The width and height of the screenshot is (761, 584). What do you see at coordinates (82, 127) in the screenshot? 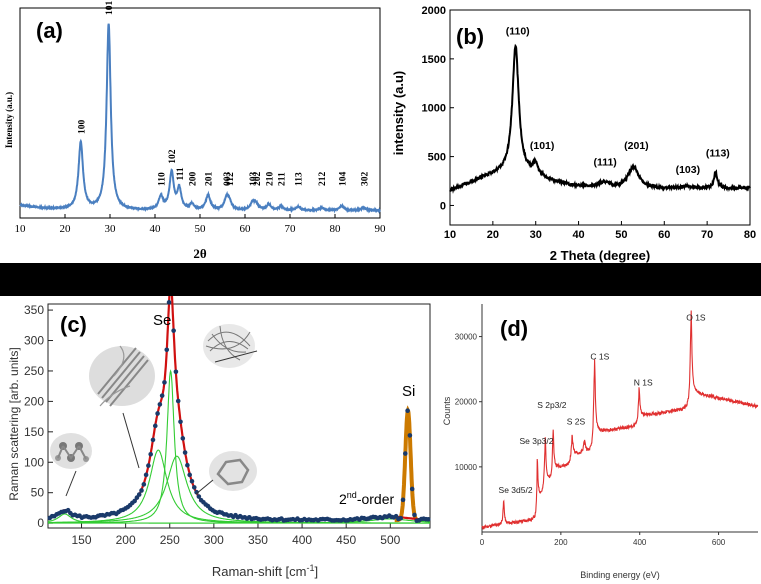
I see `a-peak-label: 100` at bounding box center [82, 127].